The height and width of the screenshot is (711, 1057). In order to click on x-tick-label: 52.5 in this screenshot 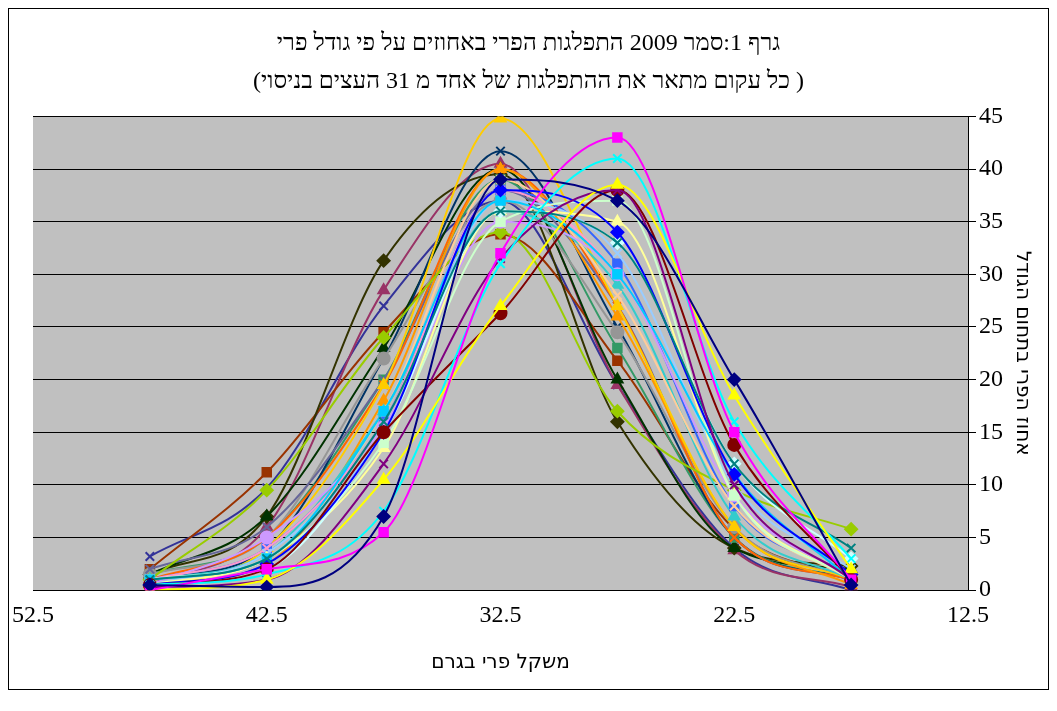, I will do `click(33, 613)`.